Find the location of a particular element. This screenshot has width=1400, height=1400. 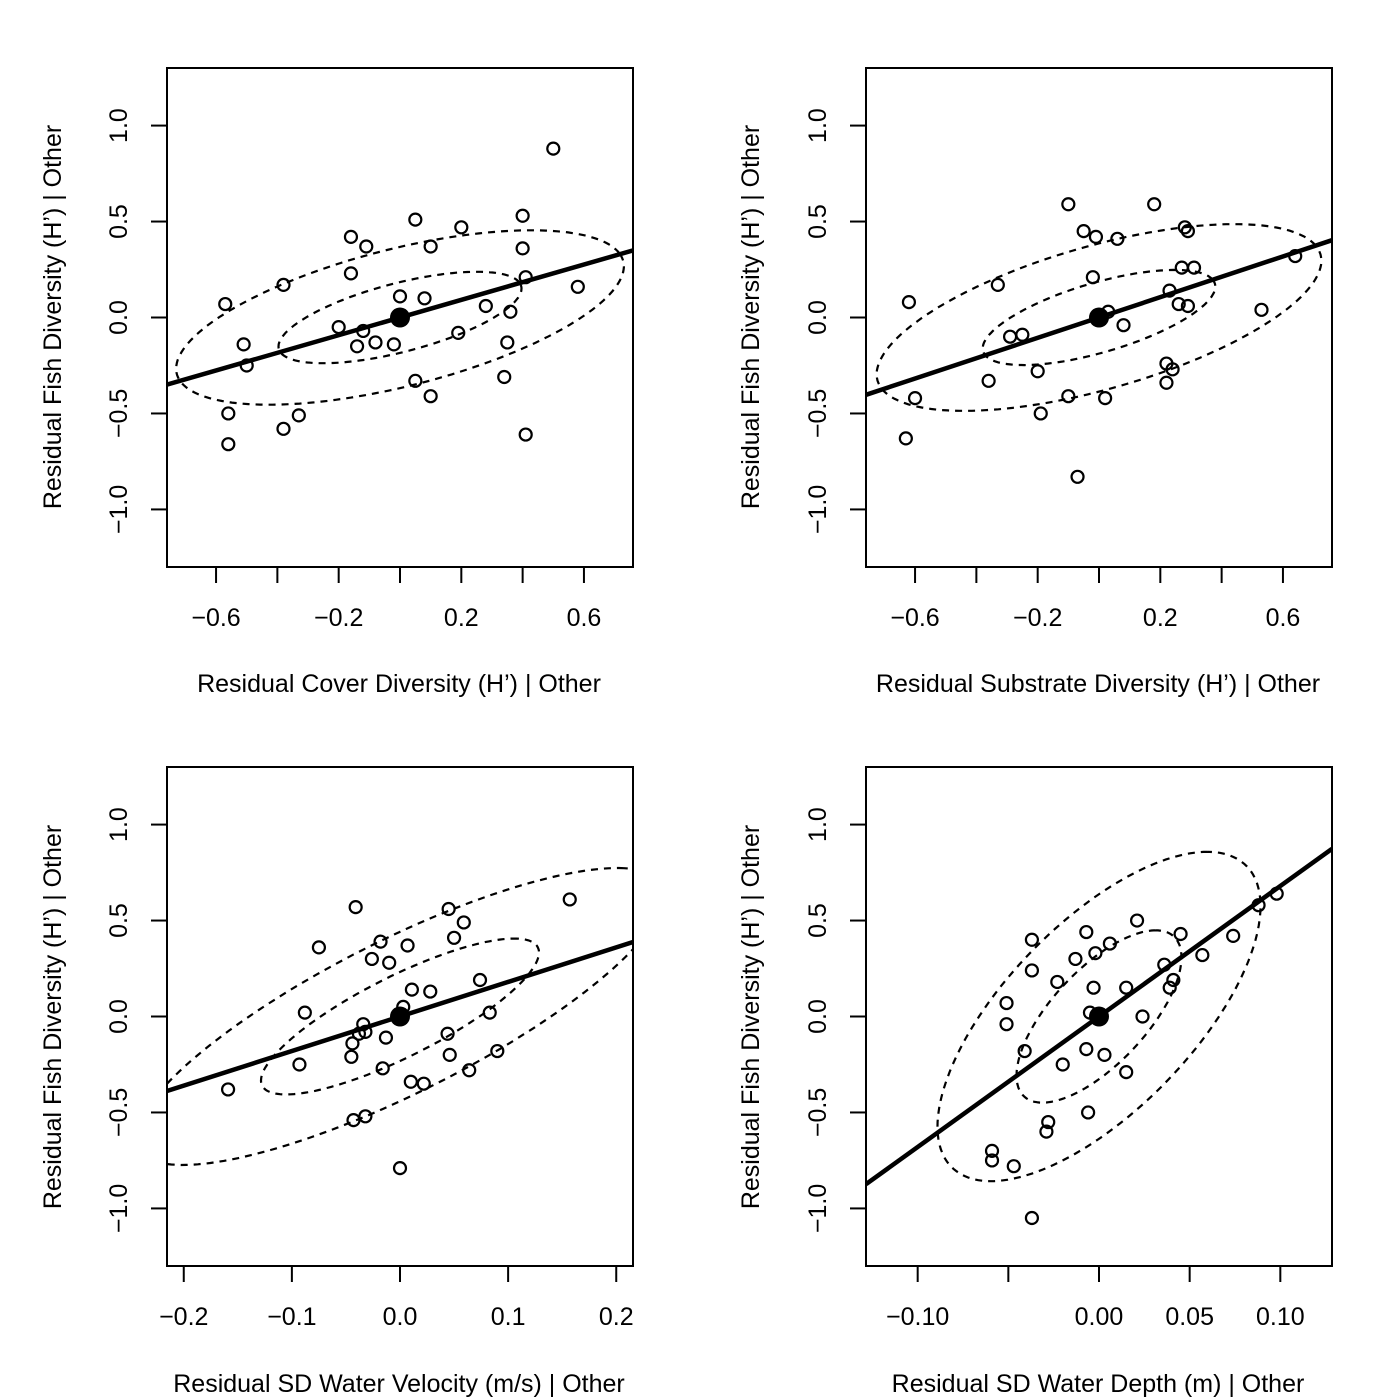

x-tick-label-4: 0.10 is located at coordinates (1280, 1317).